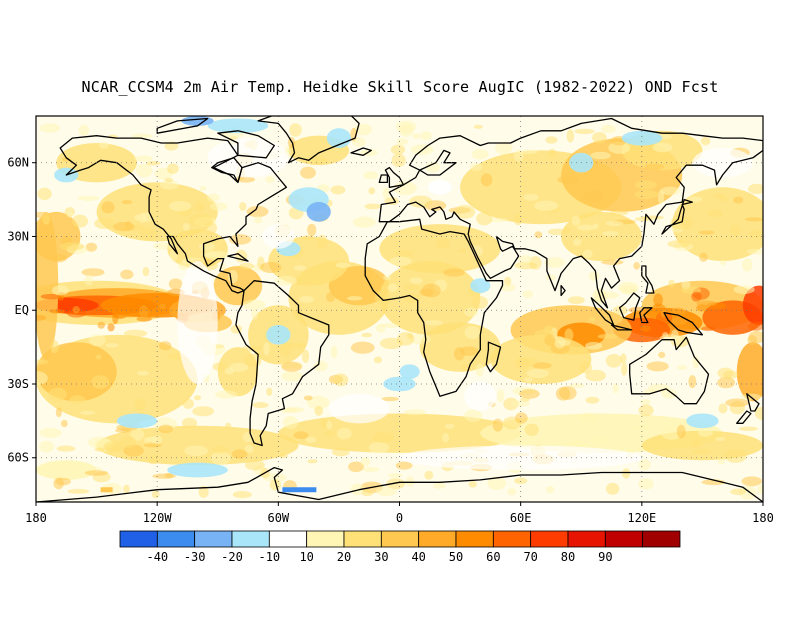  I want to click on coastline-antarctica, so click(399, 484).